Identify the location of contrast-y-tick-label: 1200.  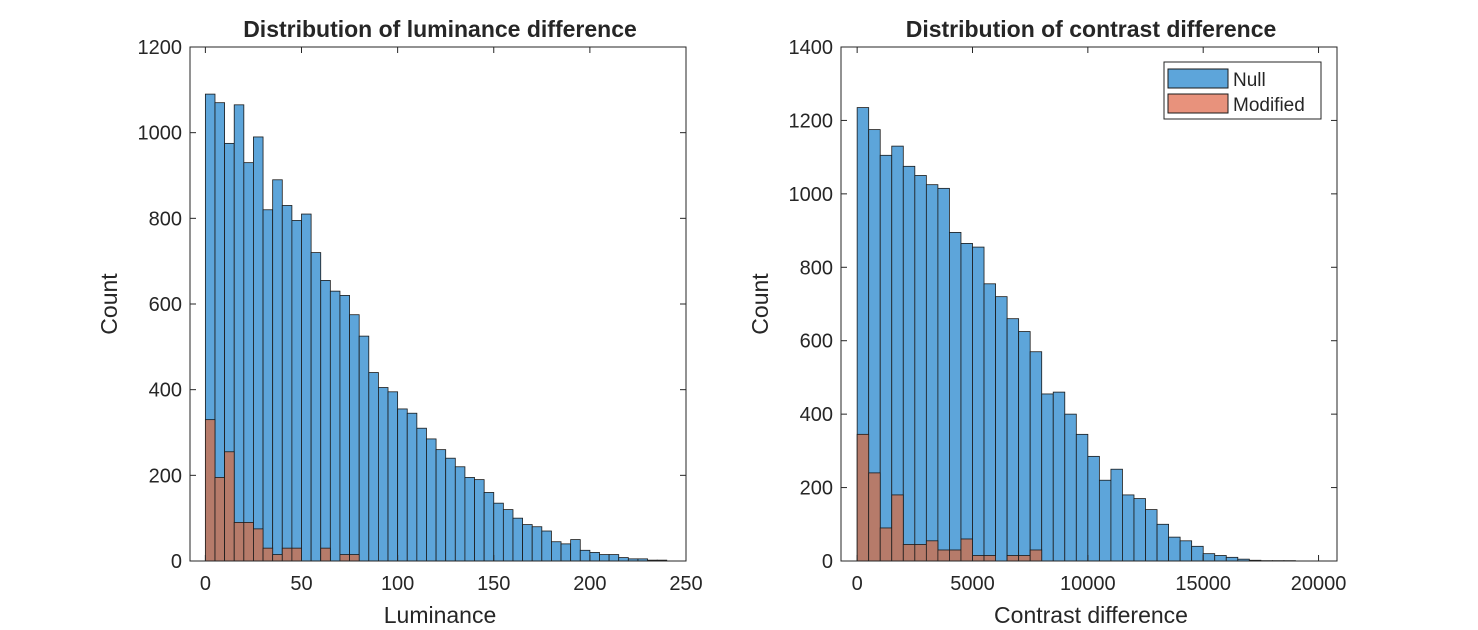
(811, 121).